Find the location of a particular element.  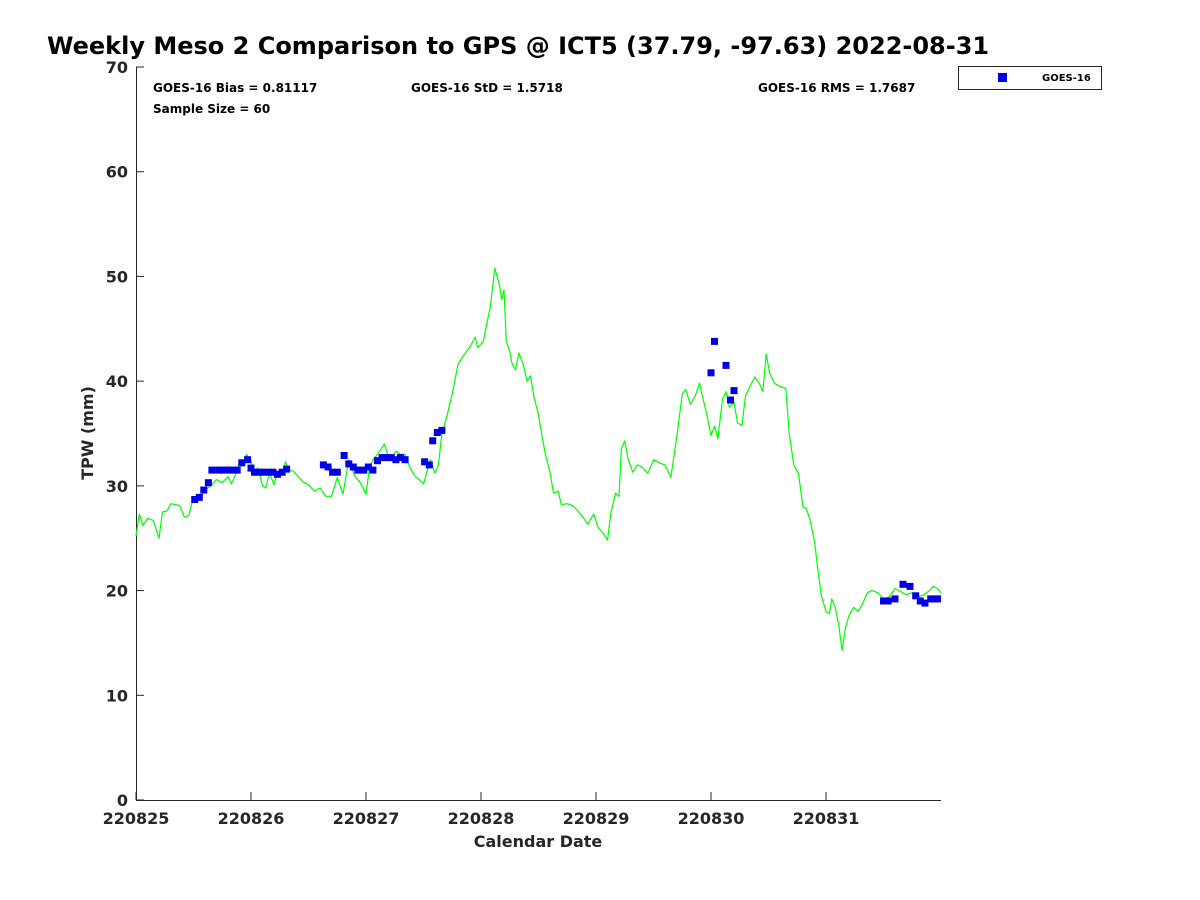

x-tick-label: 220827 is located at coordinates (366, 818).